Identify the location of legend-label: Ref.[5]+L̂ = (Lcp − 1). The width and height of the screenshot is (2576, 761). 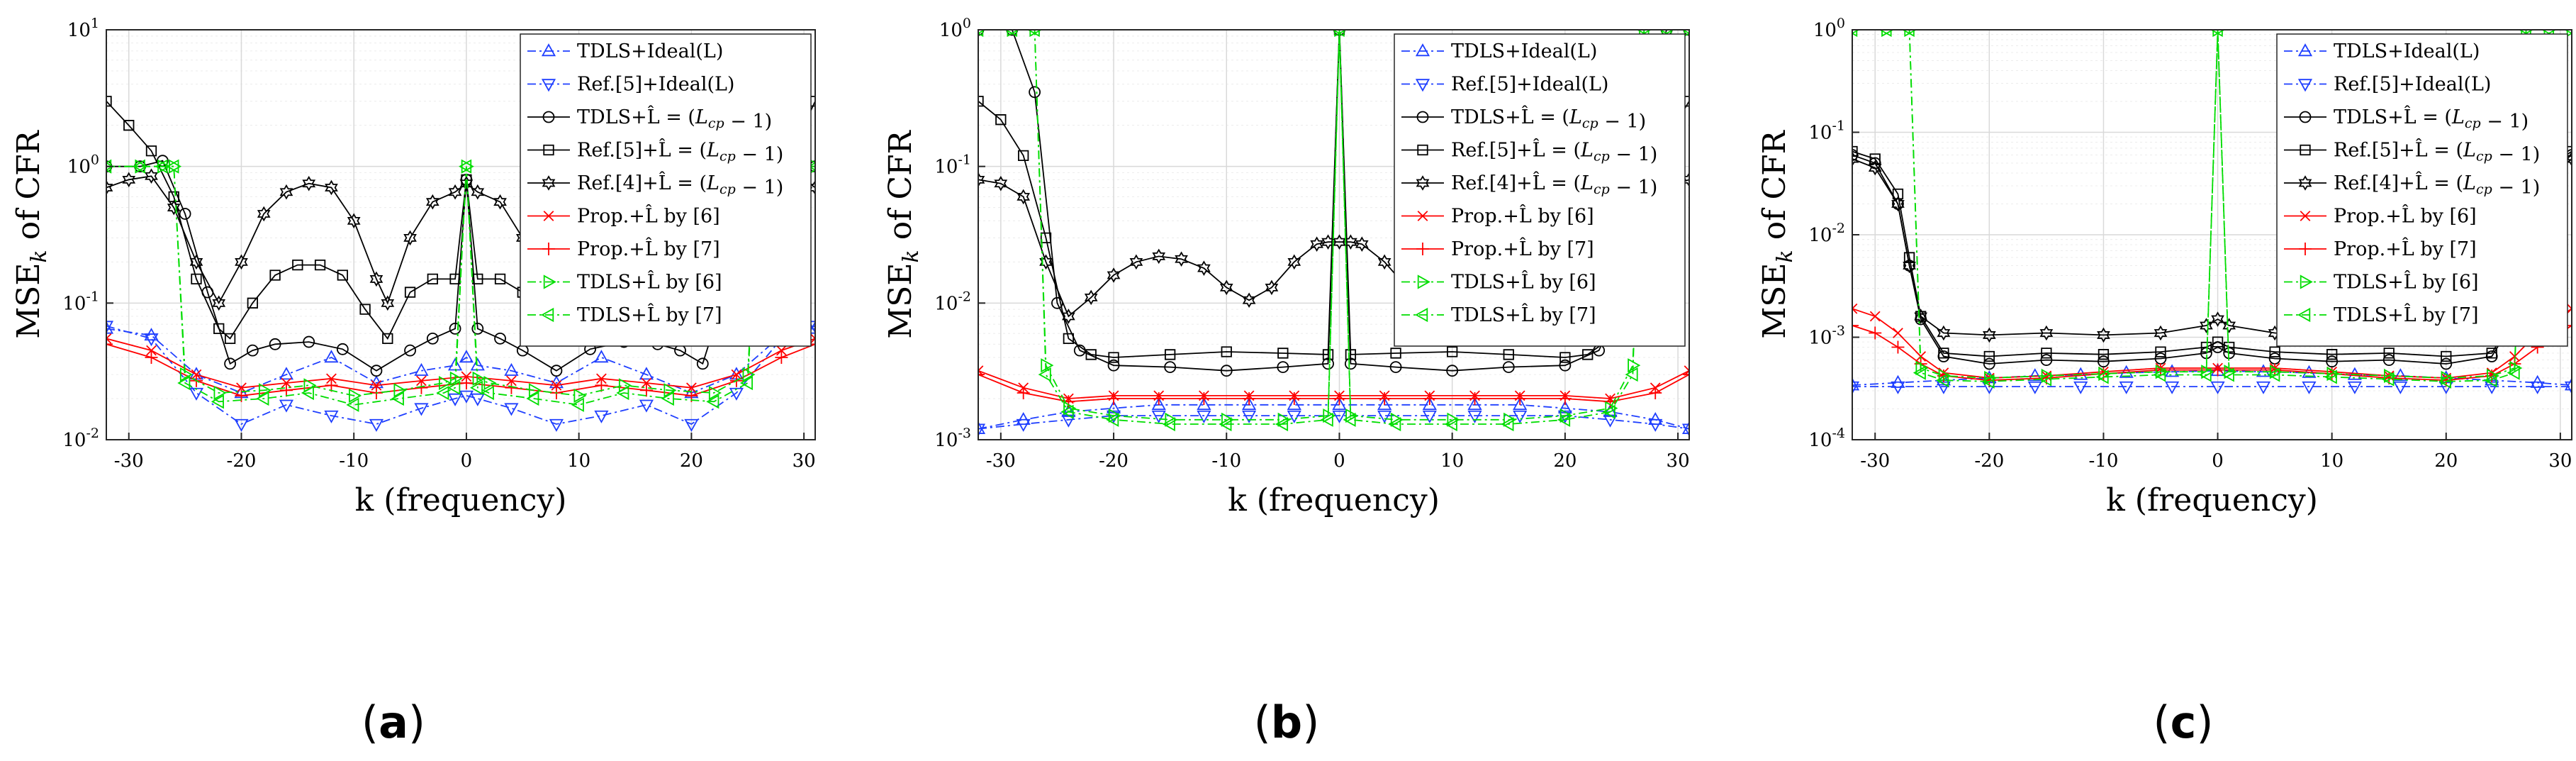
(680, 152).